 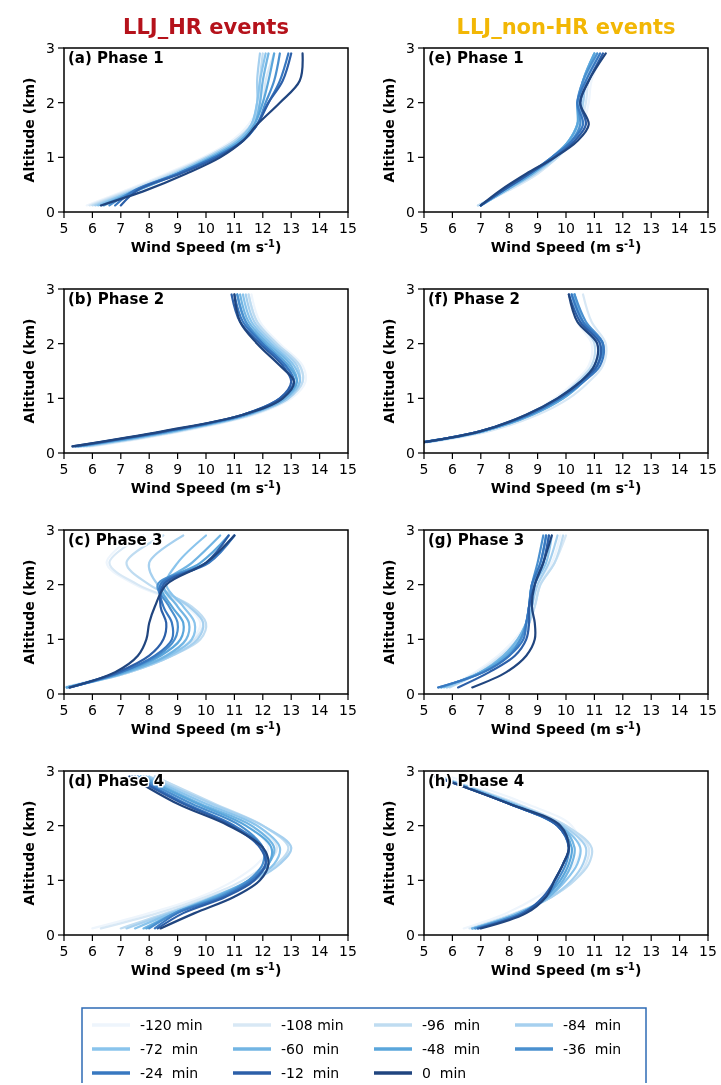 What do you see at coordinates (592, 1048) in the screenshot?
I see `legend-label: -36 min` at bounding box center [592, 1048].